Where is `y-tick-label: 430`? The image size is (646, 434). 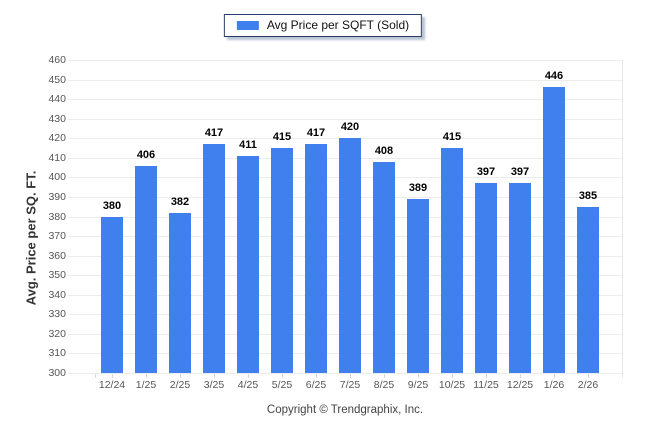
y-tick-label: 430 is located at coordinates (57, 118).